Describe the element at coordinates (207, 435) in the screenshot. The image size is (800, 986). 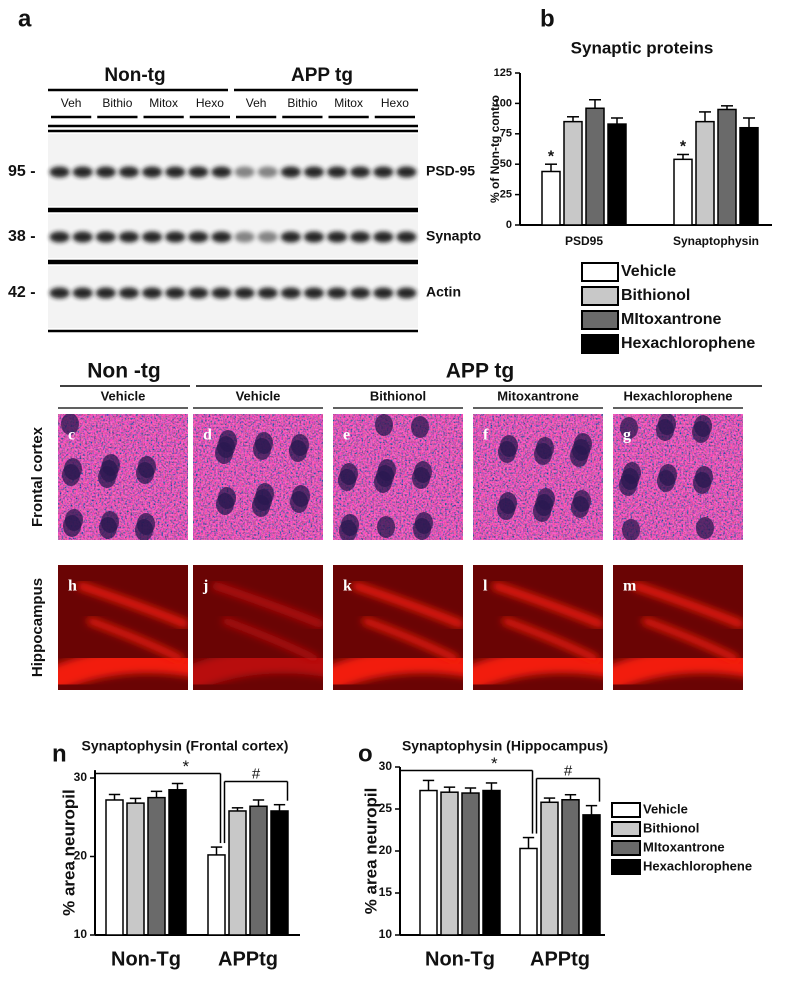
I see `panel-letter: d` at that location.